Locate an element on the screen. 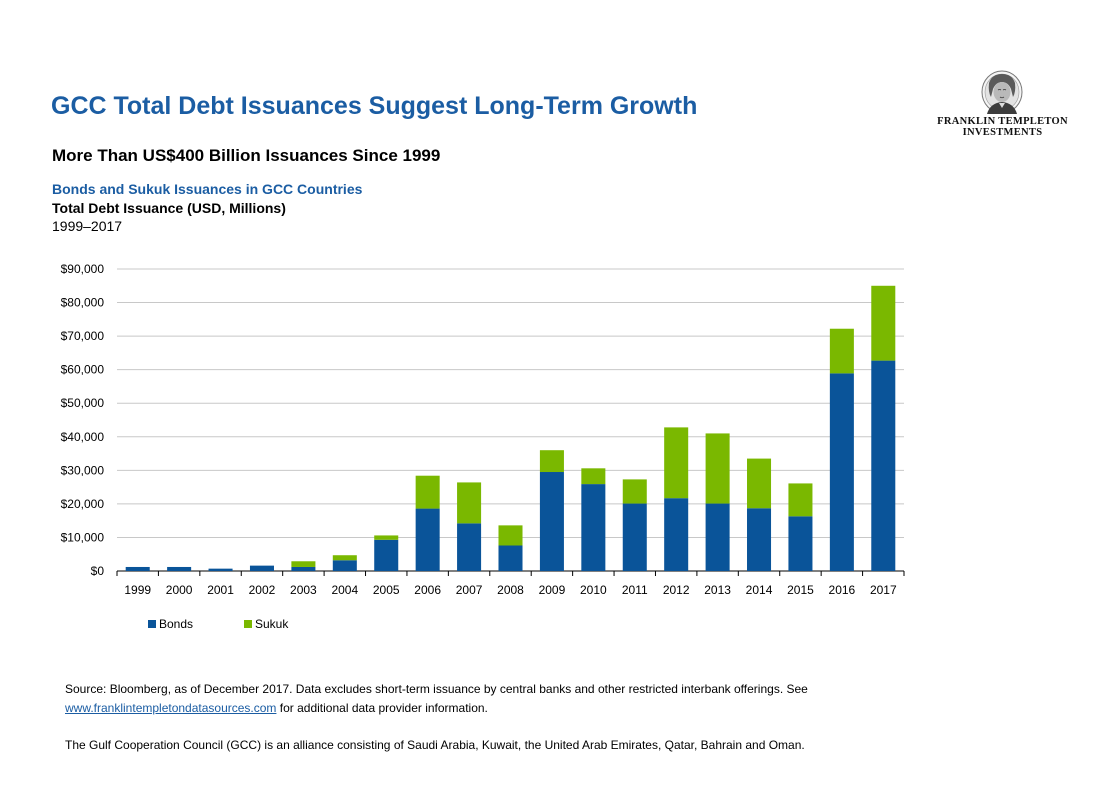 The image size is (1120, 794). x-tick-label: 2003 is located at coordinates (303, 590).